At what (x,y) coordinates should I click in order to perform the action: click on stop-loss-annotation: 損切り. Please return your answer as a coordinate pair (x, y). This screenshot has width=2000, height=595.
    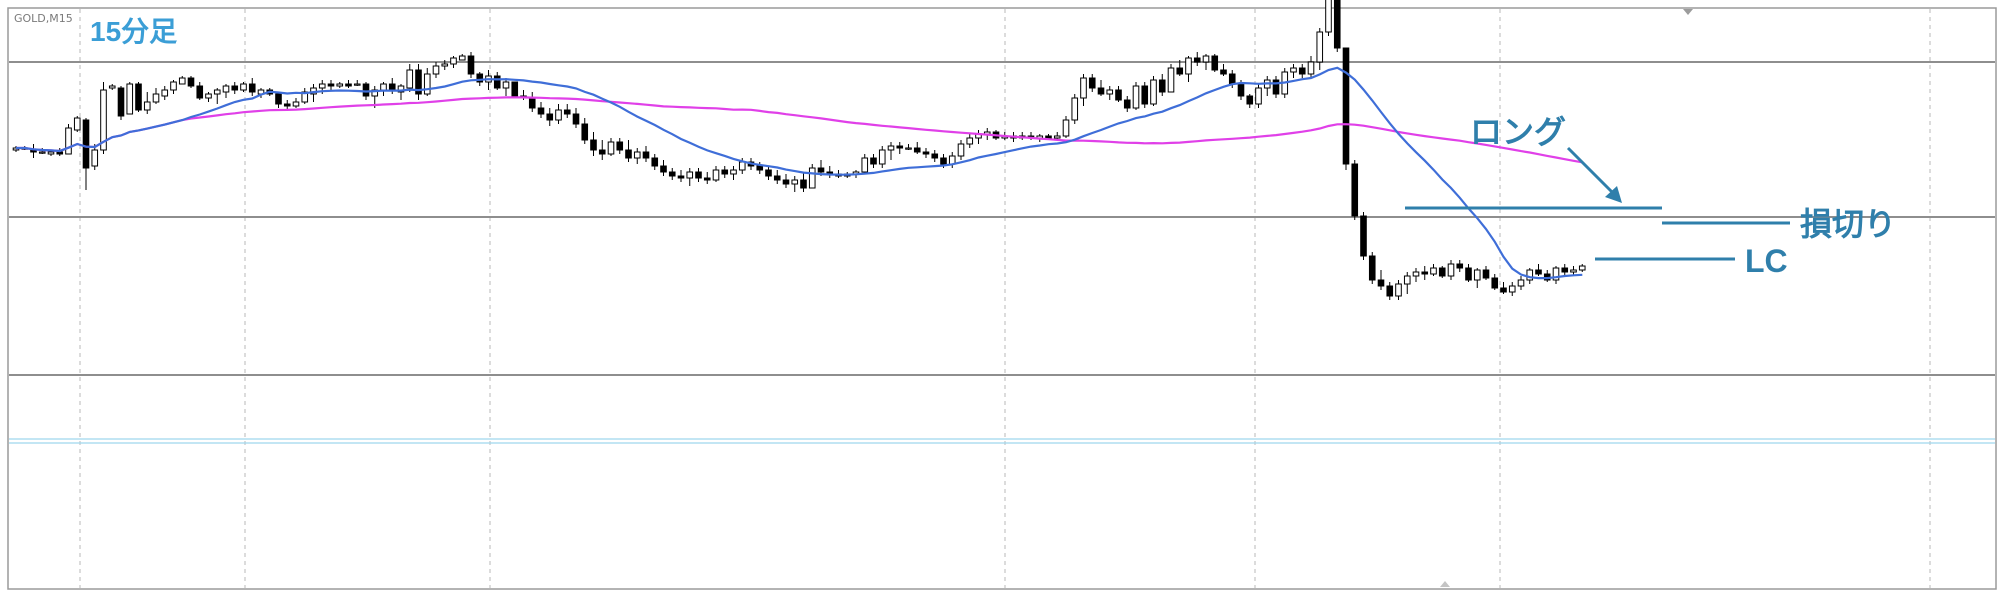
    Looking at the image, I should click on (1848, 224).